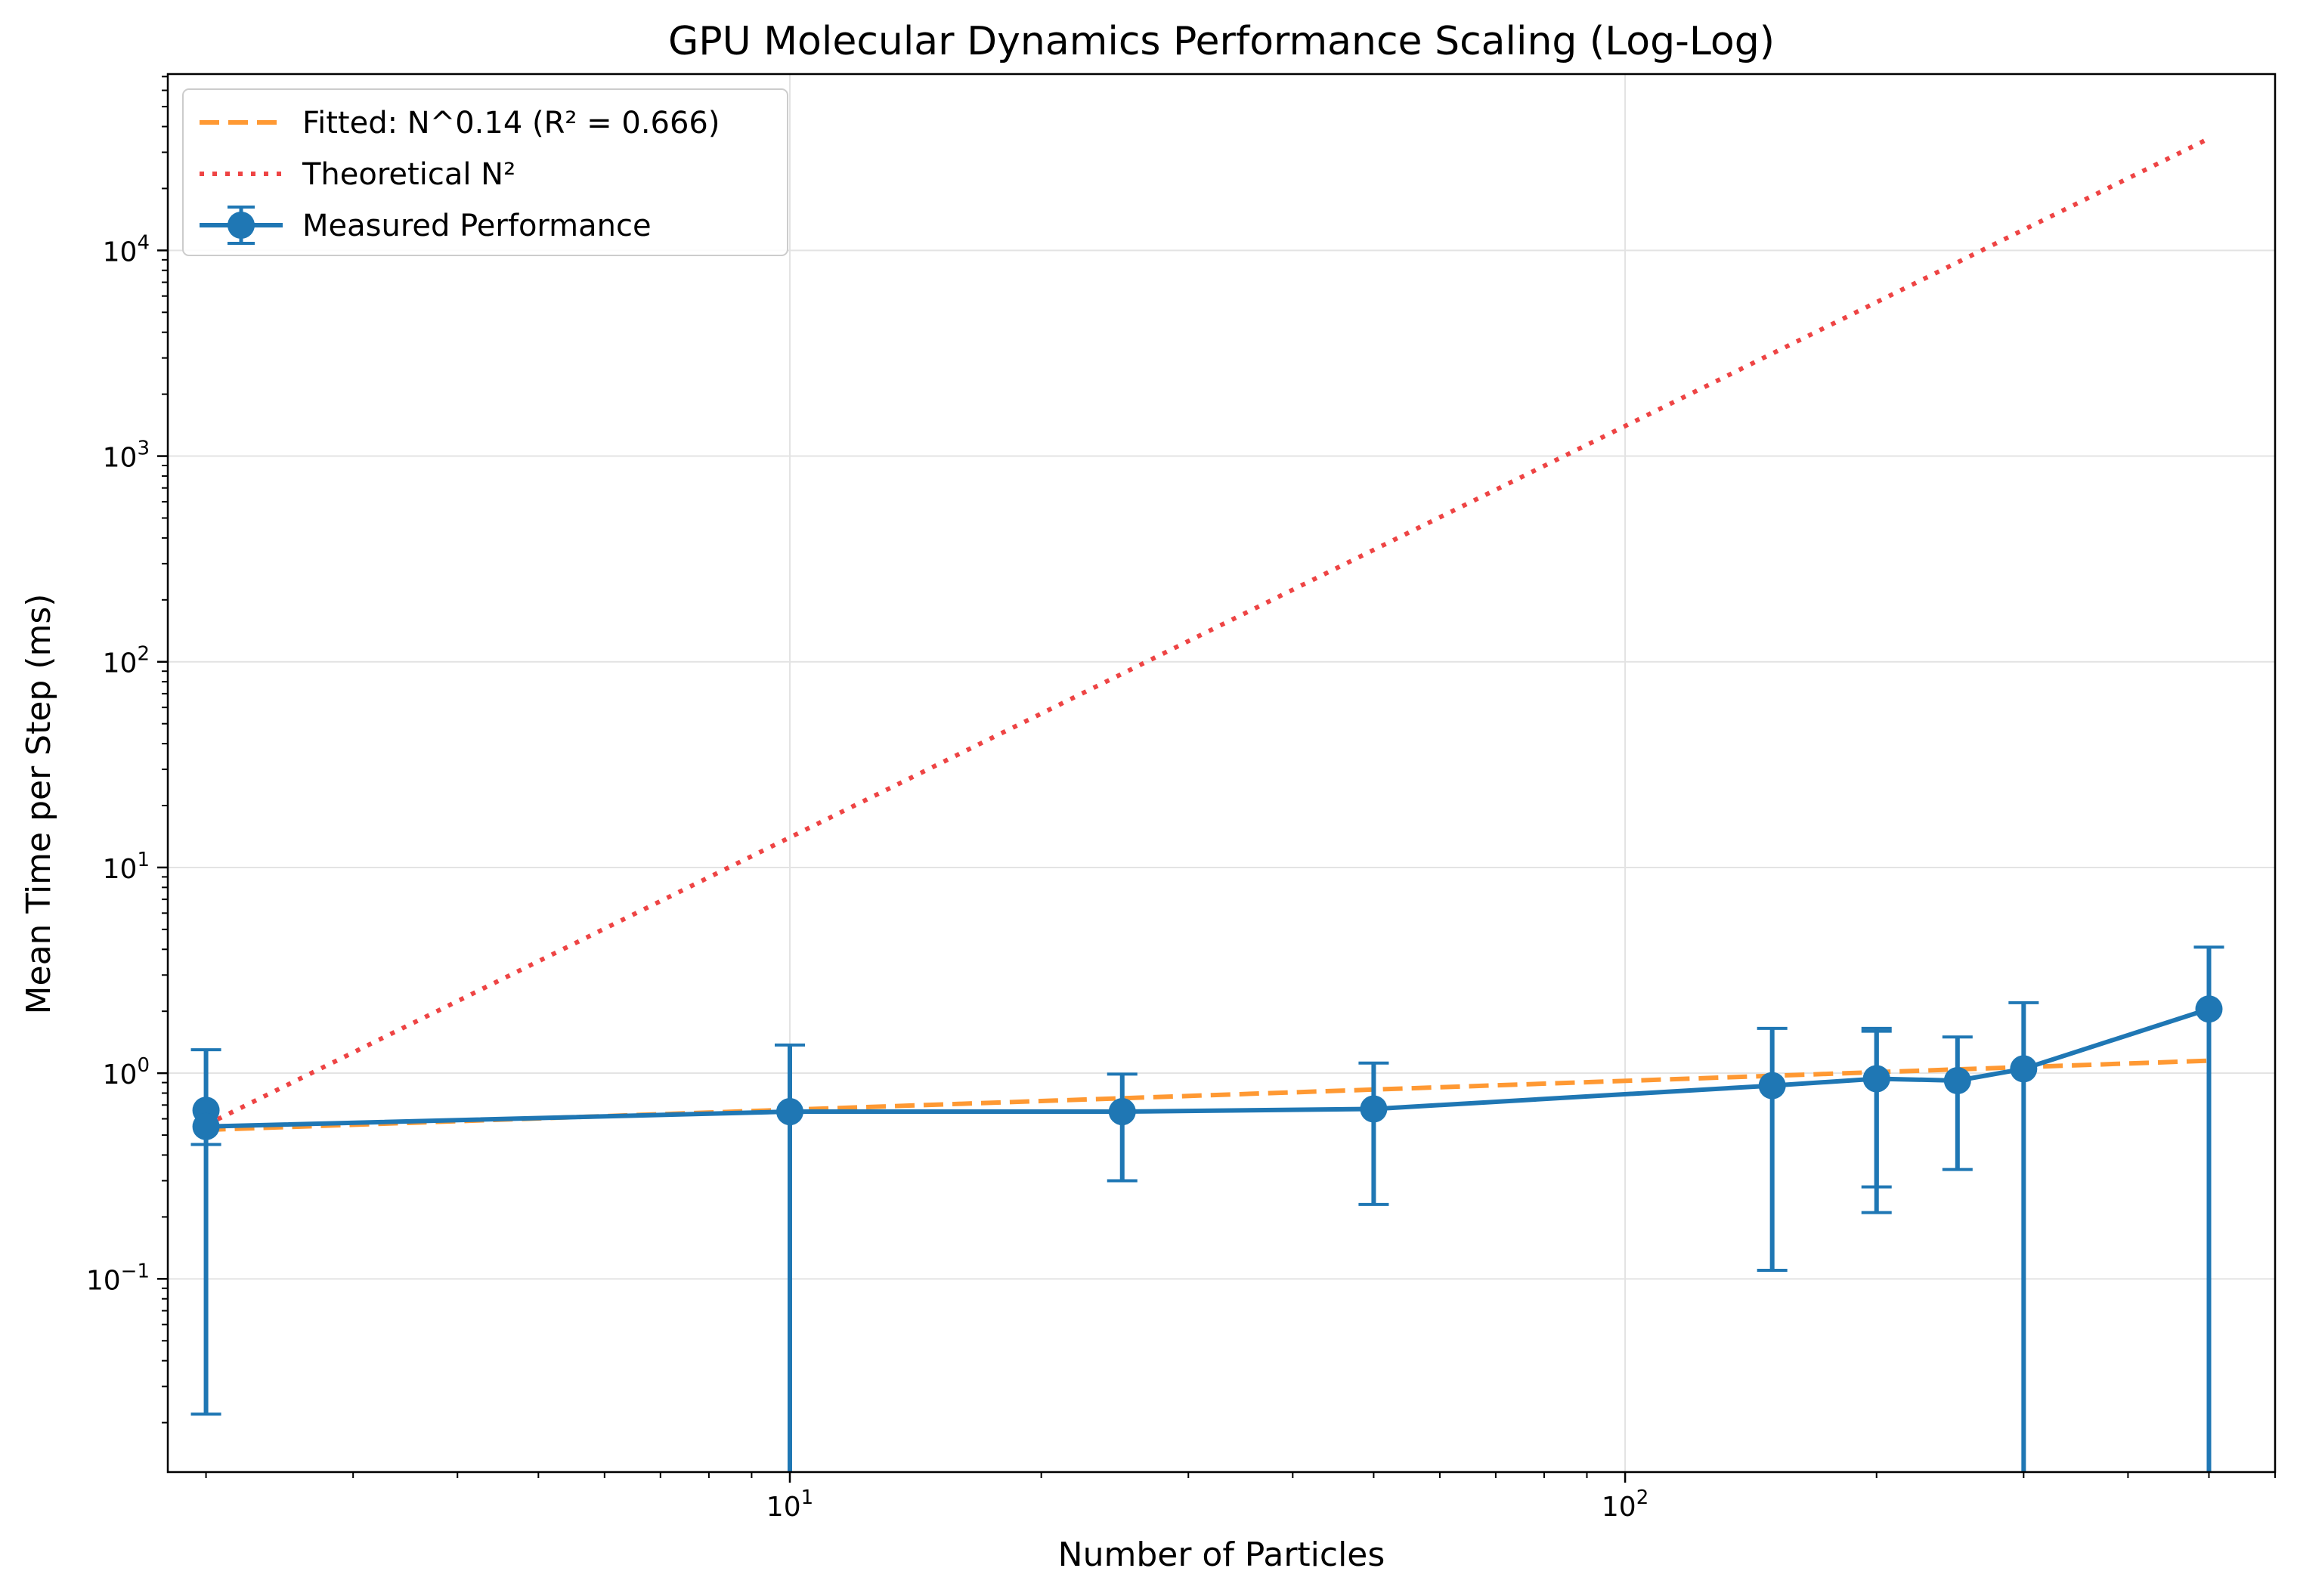 Image resolution: width=2297 pixels, height=1596 pixels. I want to click on y-tick-label: 10⁰, so click(126, 1072).